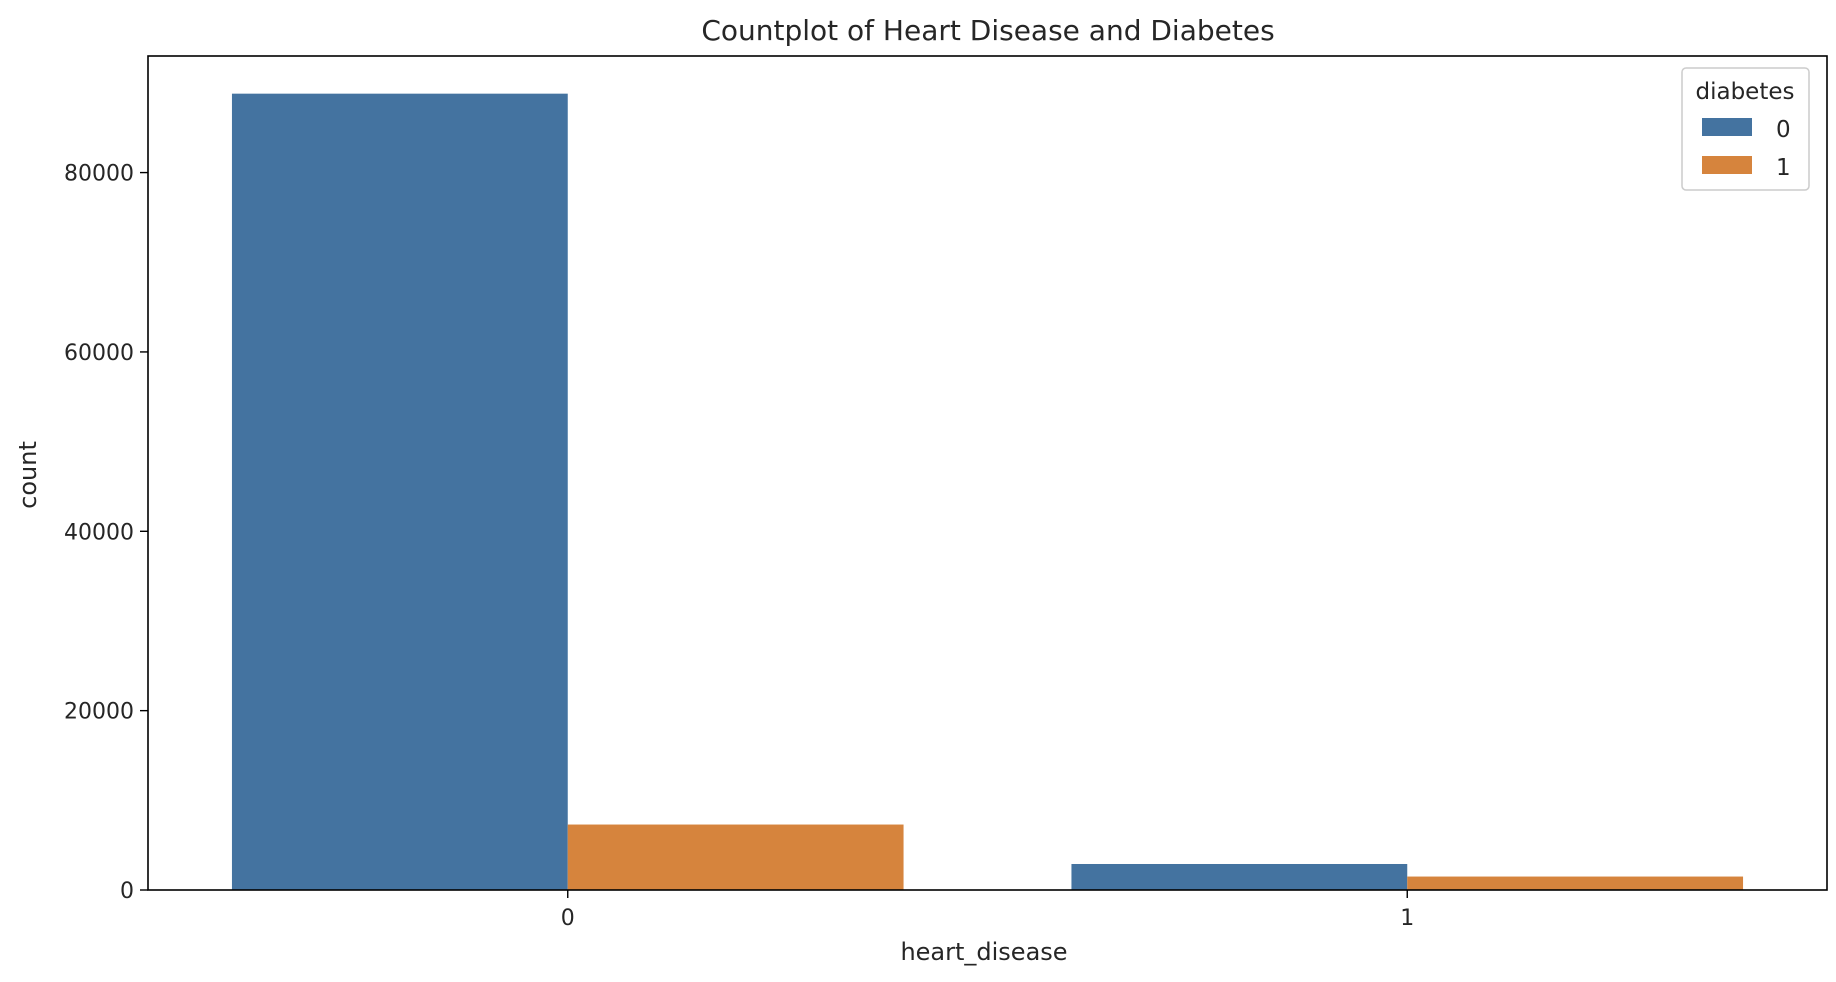 This screenshot has height=982, width=1836. I want to click on y-tick-label-0: 0, so click(127, 891).